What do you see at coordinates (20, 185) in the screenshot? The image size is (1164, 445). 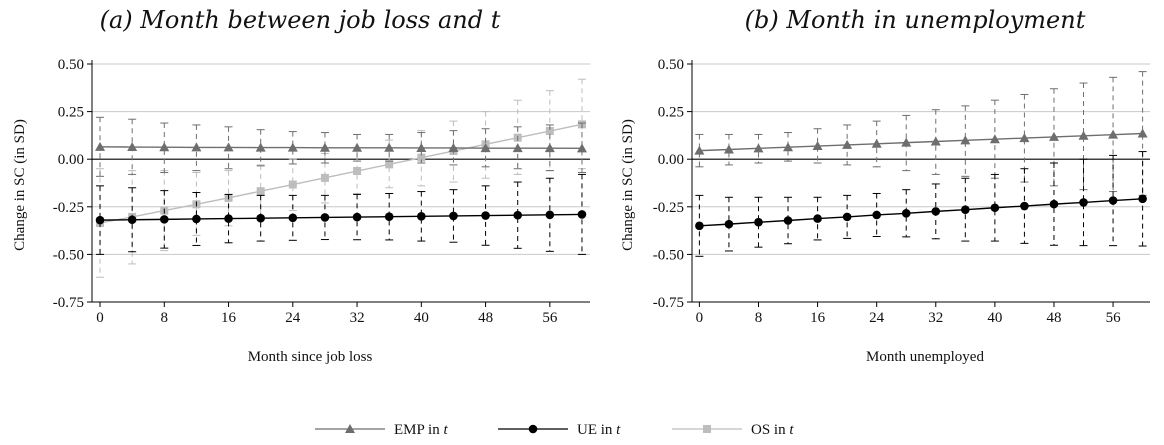 I see `panel-a-ylabel: Change in SC (in SD)` at bounding box center [20, 185].